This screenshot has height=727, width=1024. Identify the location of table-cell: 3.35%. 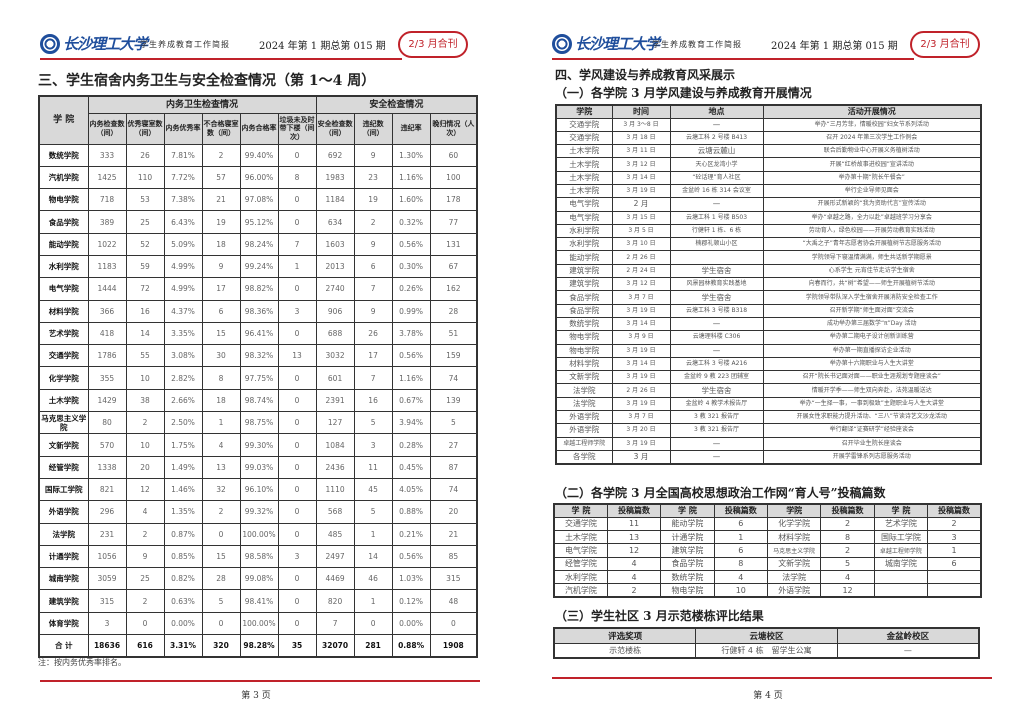
(183, 333).